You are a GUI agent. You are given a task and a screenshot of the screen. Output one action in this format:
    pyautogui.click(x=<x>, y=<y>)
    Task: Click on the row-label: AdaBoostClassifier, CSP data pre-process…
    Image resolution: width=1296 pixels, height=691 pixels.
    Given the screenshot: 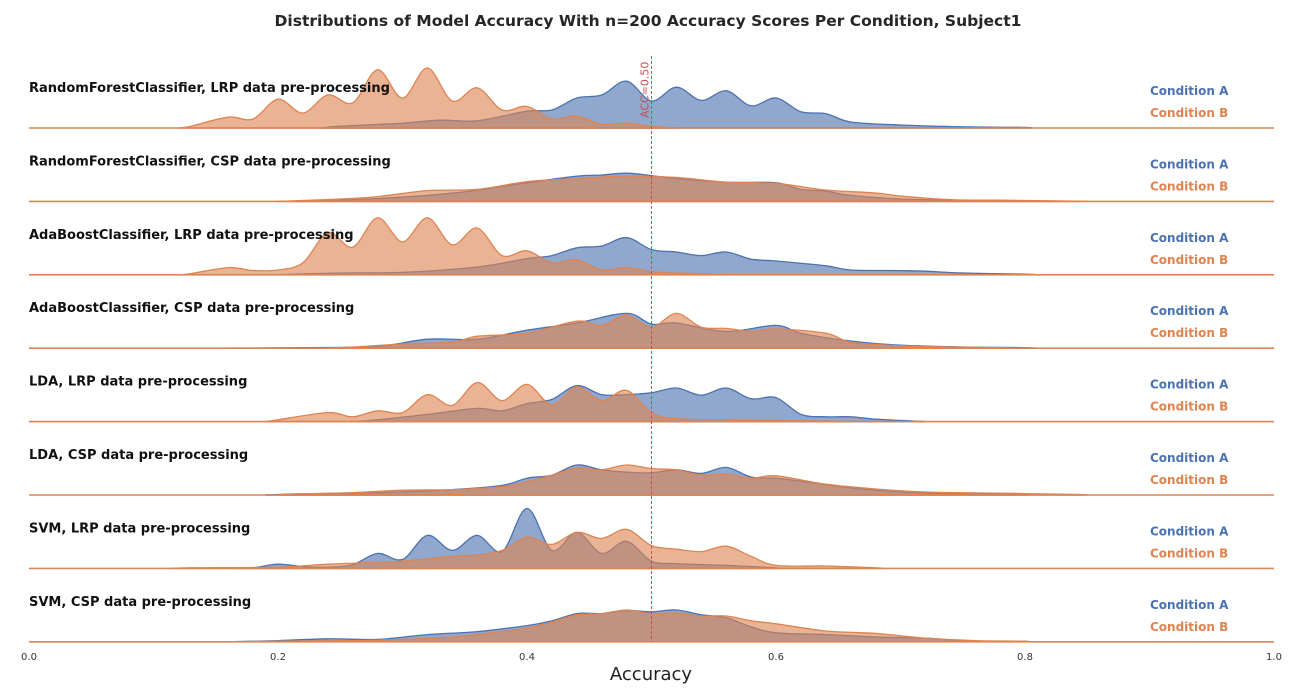 What is the action you would take?
    pyautogui.click(x=191, y=308)
    